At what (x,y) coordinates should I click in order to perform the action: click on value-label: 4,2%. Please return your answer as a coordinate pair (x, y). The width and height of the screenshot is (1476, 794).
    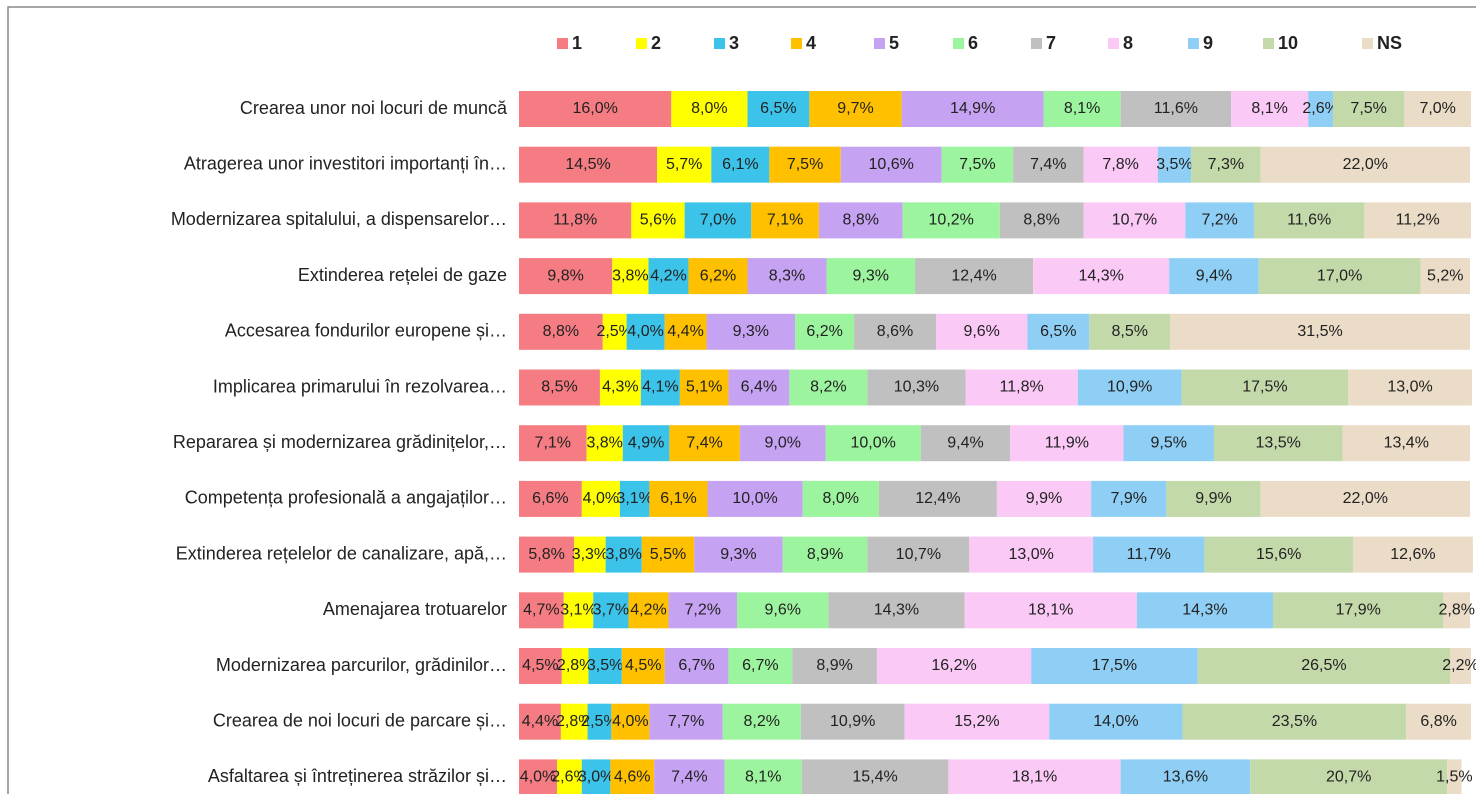
    Looking at the image, I should click on (668, 275).